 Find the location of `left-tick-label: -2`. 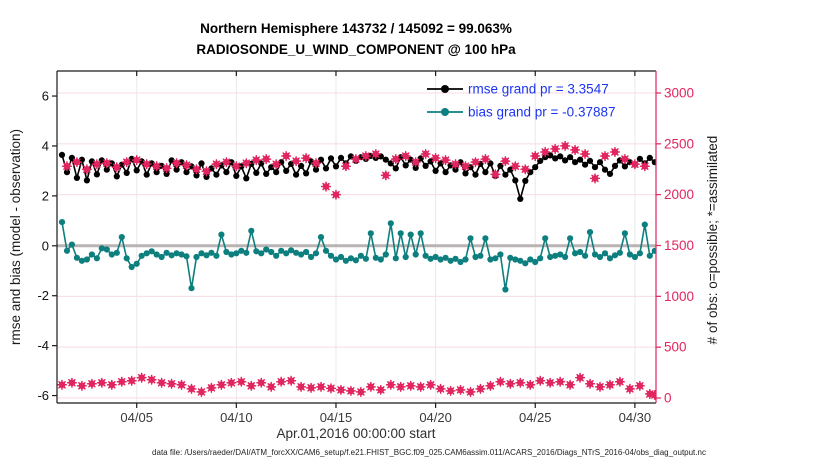

left-tick-label: -2 is located at coordinates (43, 295).